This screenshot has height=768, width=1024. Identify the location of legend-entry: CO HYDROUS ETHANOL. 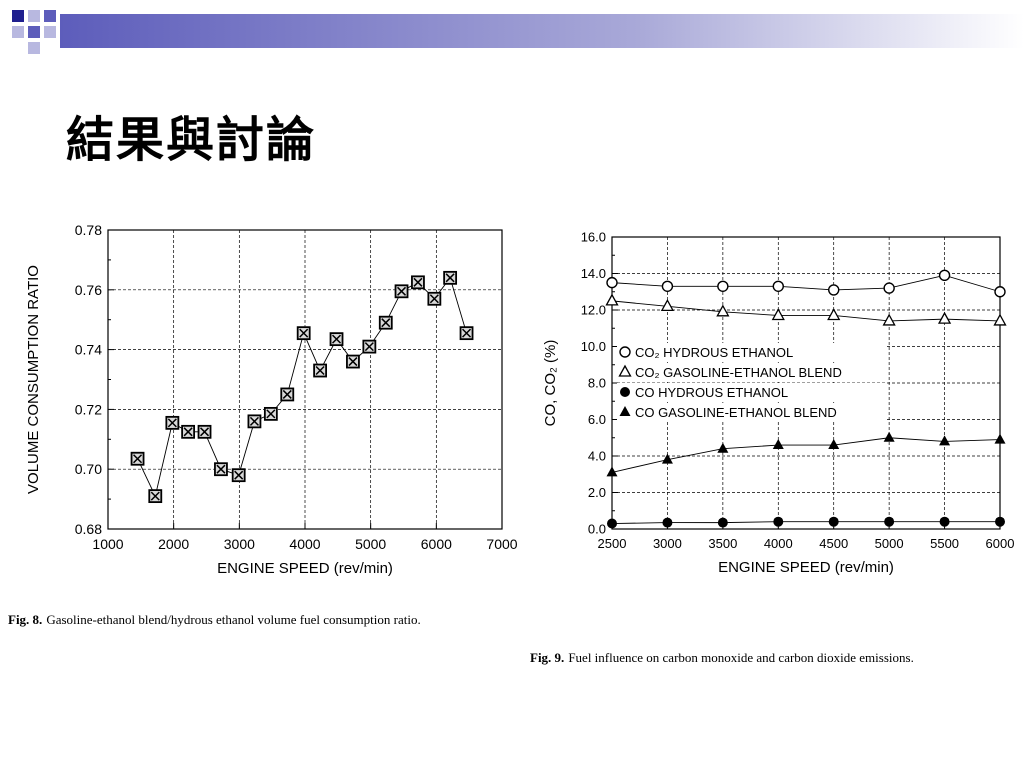
(711, 392).